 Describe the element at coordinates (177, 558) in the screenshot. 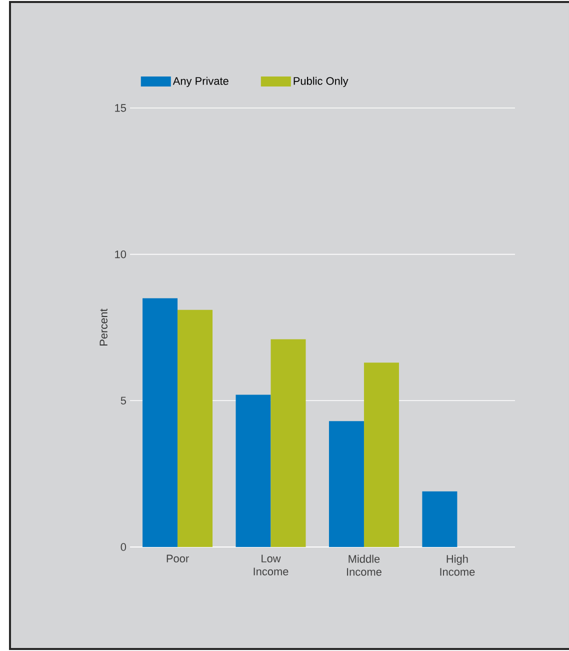

I see `x-tick-label: Poor` at that location.